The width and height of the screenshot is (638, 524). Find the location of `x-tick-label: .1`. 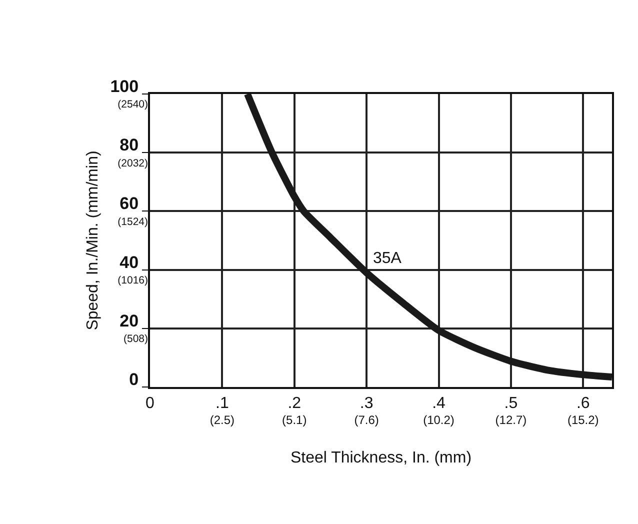

x-tick-label: .1 is located at coordinates (222, 403).